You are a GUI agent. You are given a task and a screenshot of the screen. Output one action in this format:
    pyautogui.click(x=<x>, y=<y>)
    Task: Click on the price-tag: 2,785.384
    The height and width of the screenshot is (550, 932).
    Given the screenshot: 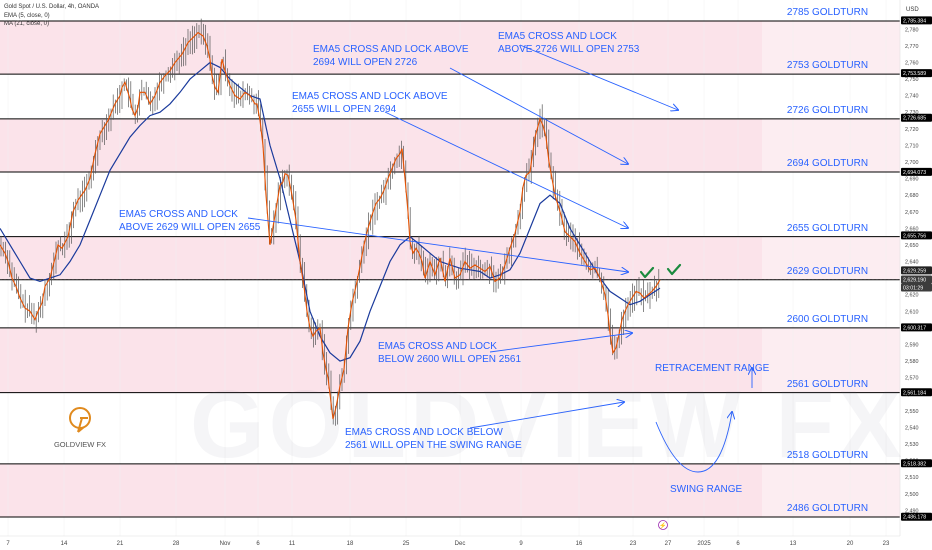 What is the action you would take?
    pyautogui.click(x=916, y=20)
    